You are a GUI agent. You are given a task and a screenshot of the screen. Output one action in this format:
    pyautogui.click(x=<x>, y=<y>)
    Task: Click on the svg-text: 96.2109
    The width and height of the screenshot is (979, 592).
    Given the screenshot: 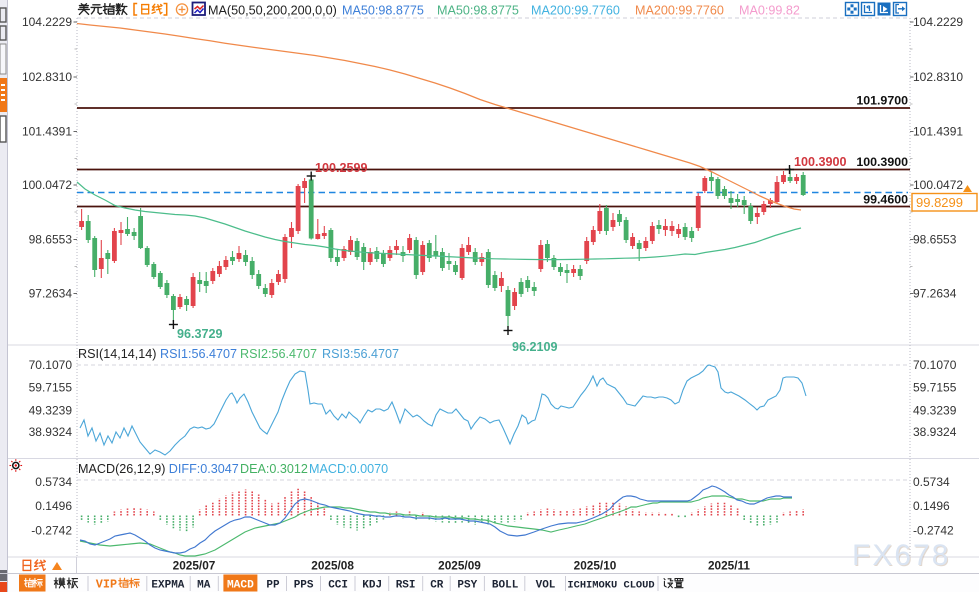 What is the action you would take?
    pyautogui.click(x=535, y=347)
    